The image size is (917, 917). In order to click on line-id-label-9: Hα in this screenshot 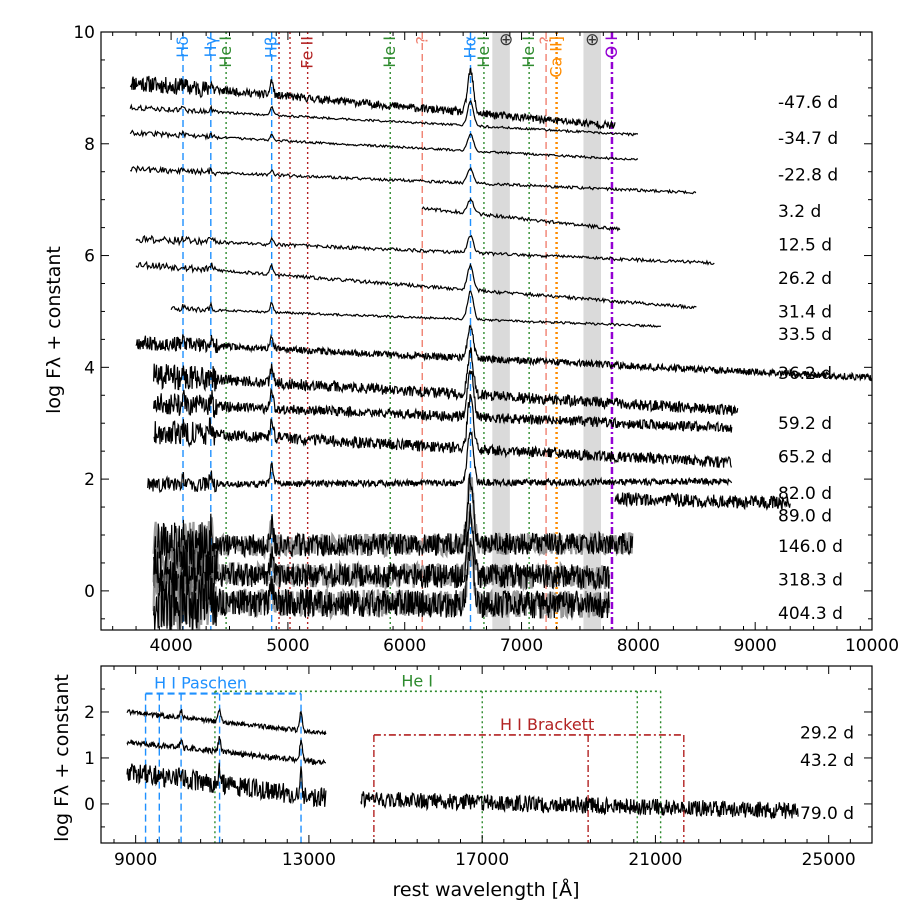, I will do `click(469, 47)`.